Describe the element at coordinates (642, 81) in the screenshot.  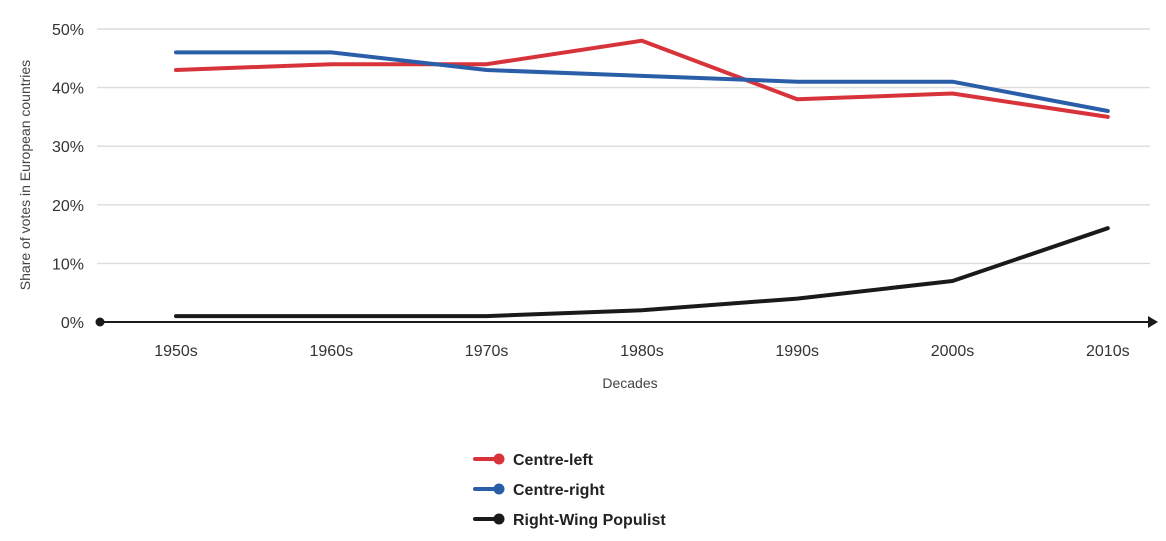
I see `series-line-centre-right` at that location.